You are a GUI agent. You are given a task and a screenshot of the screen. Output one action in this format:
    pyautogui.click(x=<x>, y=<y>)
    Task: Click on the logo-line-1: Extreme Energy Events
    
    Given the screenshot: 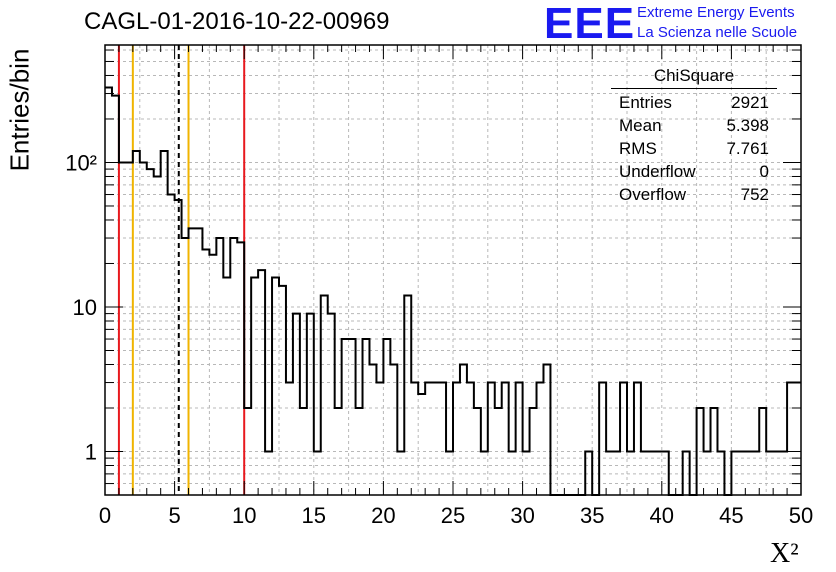 What is the action you would take?
    pyautogui.click(x=716, y=12)
    